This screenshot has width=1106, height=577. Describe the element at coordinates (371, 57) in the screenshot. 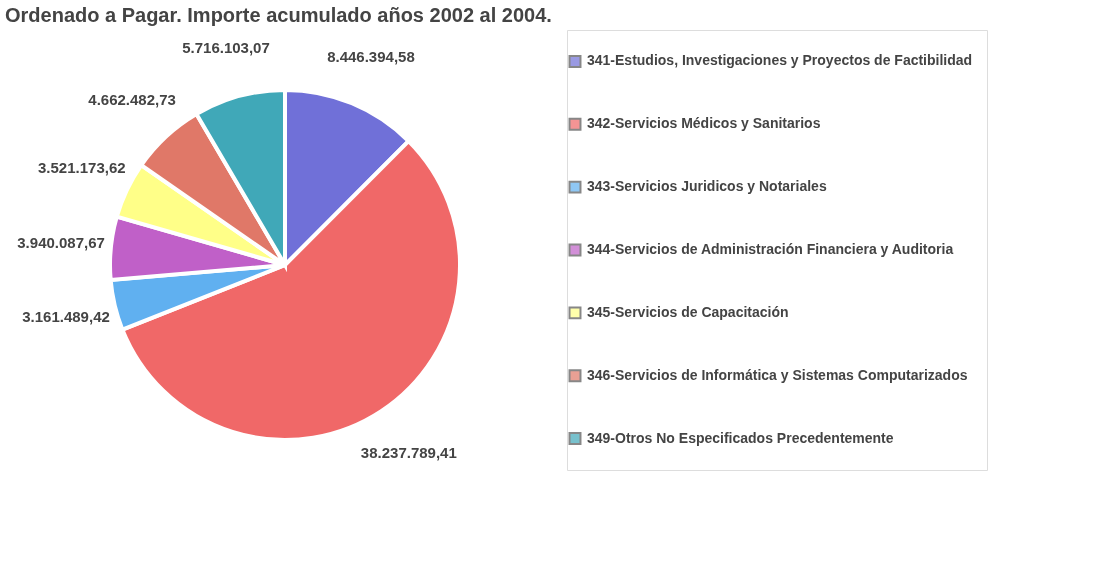

I see `data-label: 8.446.394,58` at that location.